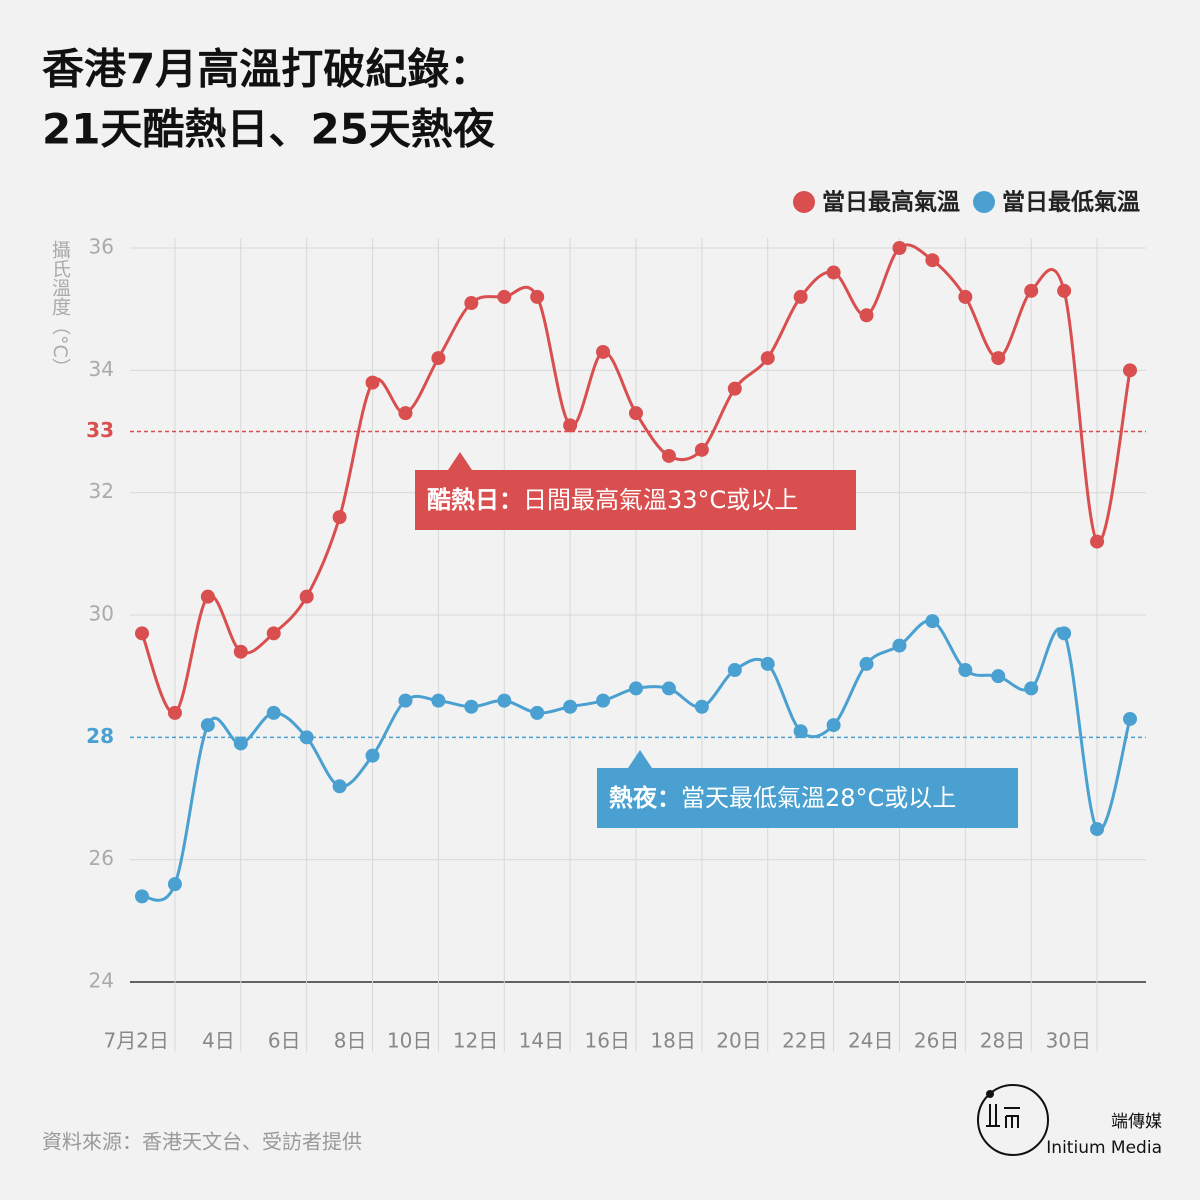  Describe the element at coordinates (101, 491) in the screenshot. I see `y-tick-label: 32` at that location.